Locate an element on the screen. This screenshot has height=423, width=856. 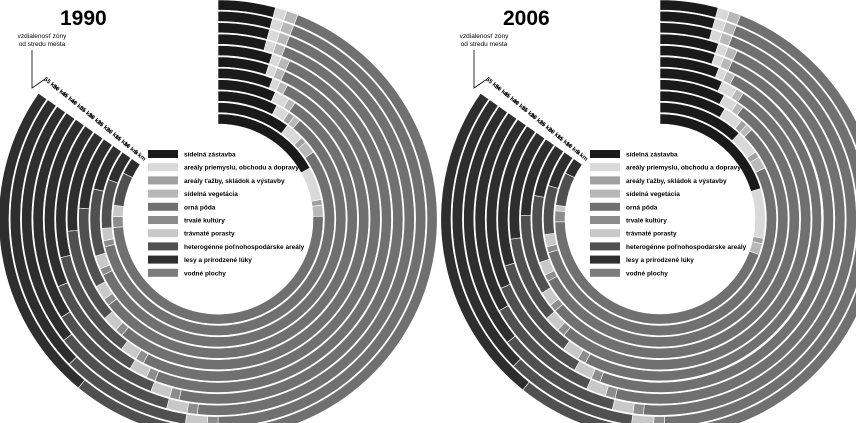
ring-segment-2006-zone1-cat9 is located at coordinates (573, 168).